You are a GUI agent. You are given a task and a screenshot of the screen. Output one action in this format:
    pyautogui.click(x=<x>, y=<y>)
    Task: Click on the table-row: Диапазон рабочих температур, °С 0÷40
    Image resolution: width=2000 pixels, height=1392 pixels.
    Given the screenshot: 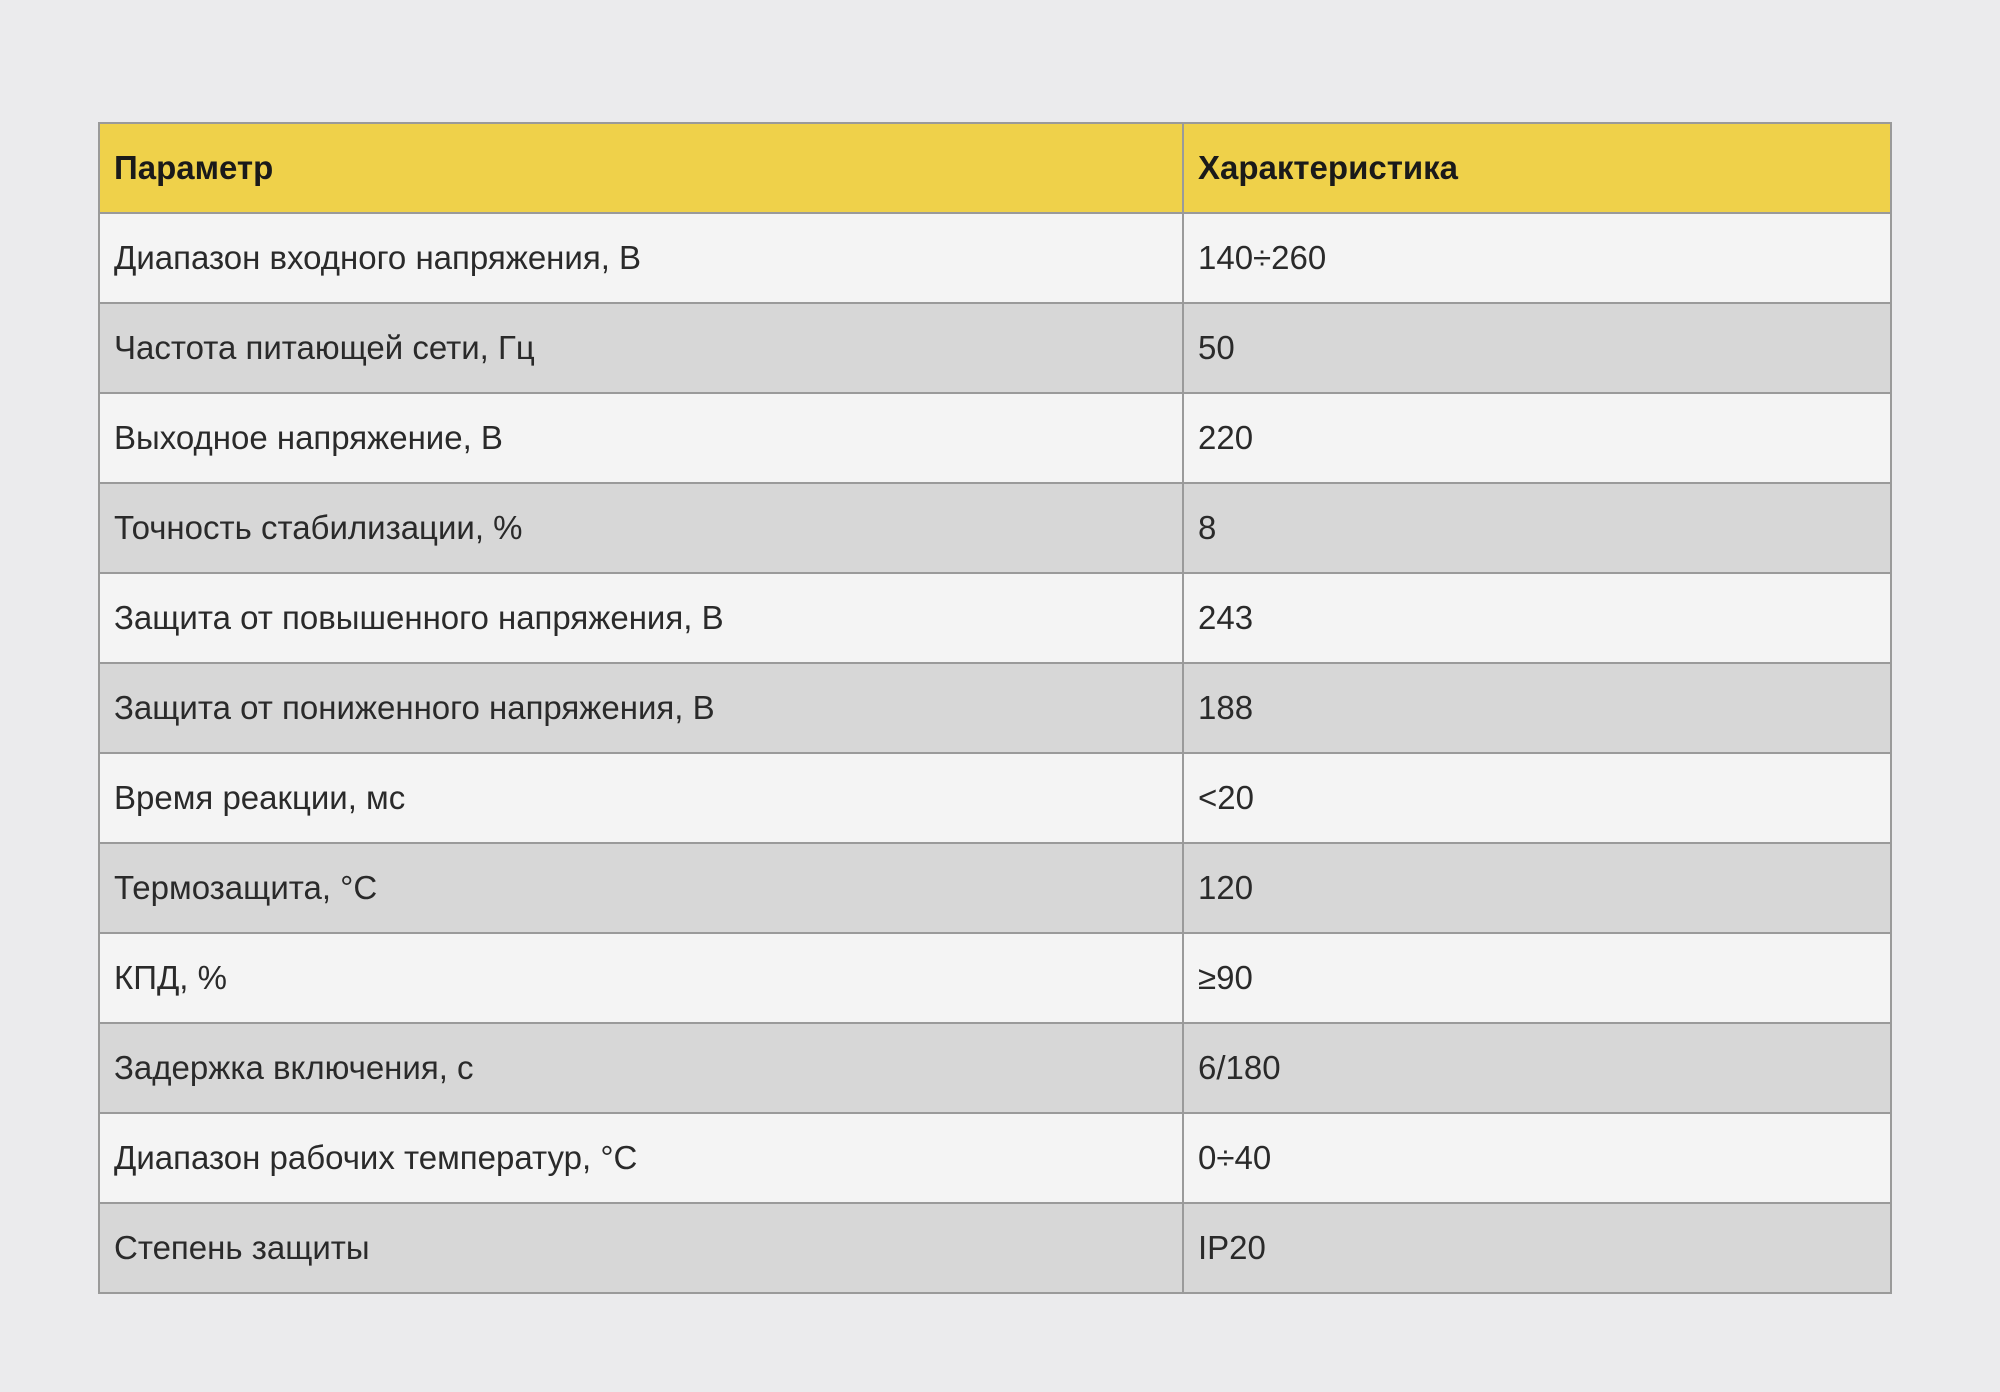 What is the action you would take?
    pyautogui.click(x=995, y=1158)
    